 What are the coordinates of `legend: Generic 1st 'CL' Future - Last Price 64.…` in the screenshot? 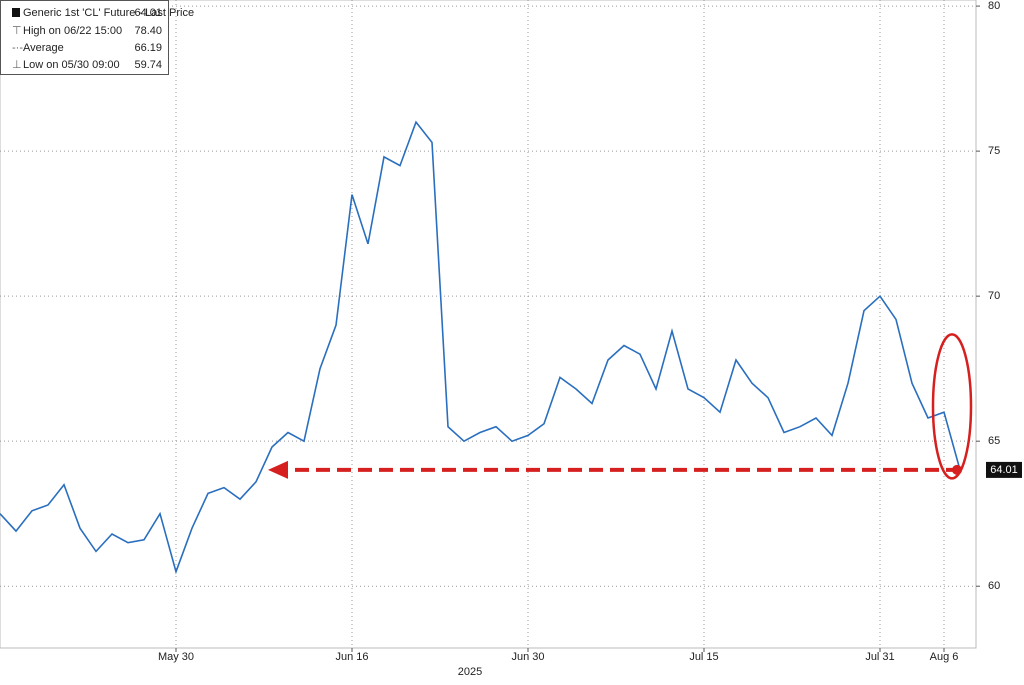 It's located at (97, 37).